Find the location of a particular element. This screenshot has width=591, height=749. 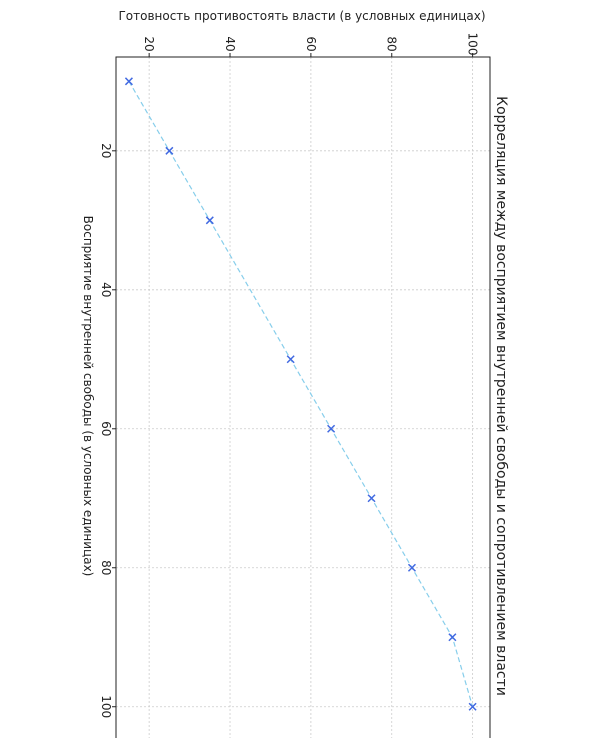

x-tick-label: 60 is located at coordinates (106, 428).